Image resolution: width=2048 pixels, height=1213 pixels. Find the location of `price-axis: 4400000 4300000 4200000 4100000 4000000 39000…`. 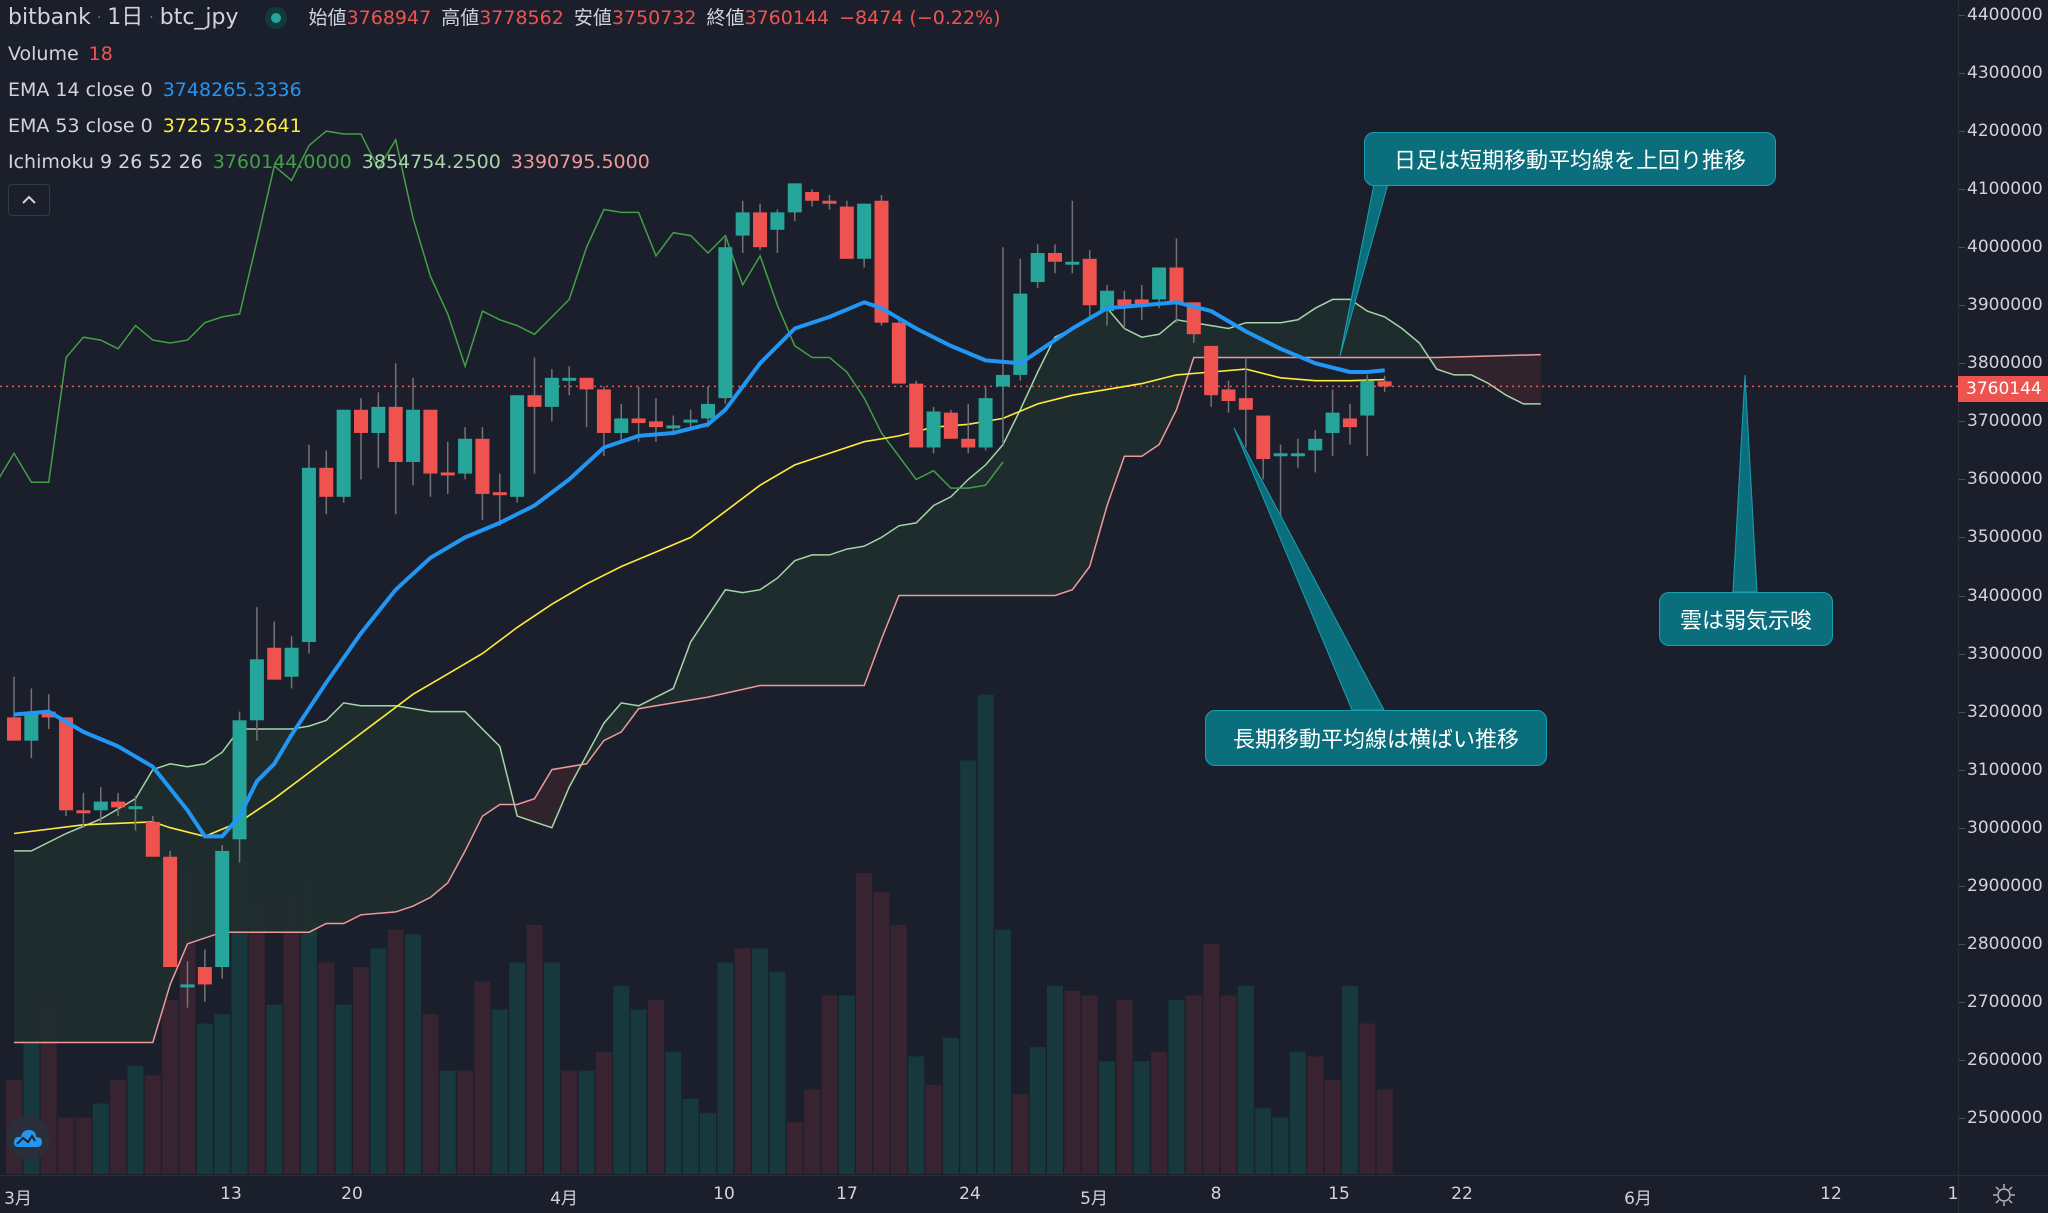

price-axis: 4400000 4300000 4200000 4100000 4000000 39000… is located at coordinates (2003, 587).